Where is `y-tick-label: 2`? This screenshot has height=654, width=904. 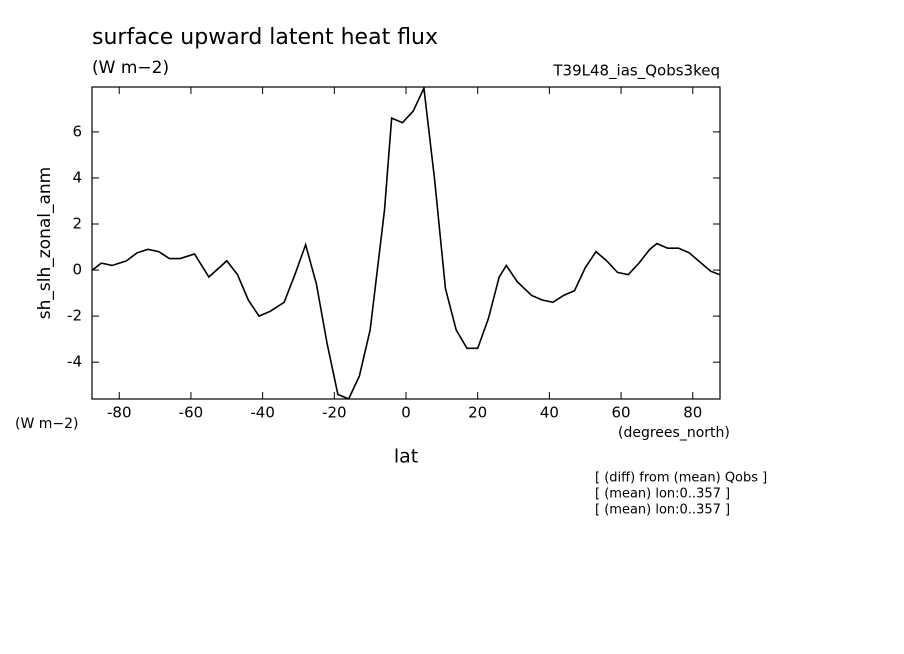
y-tick-label: 2 is located at coordinates (77, 224).